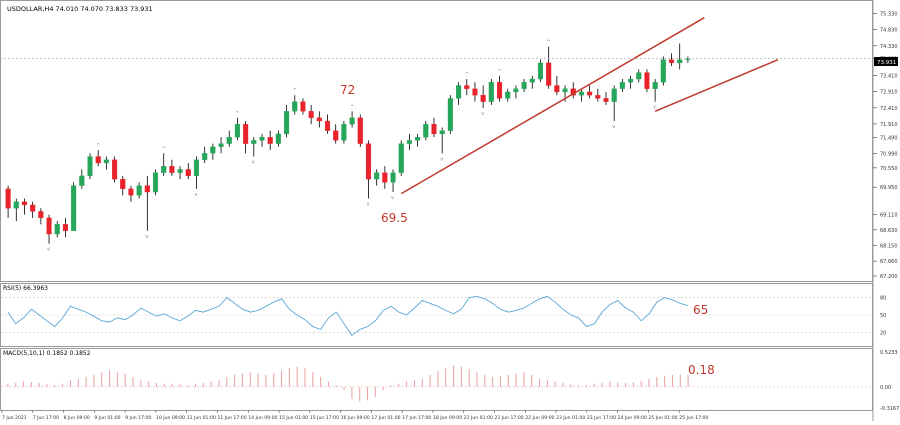 The image size is (900, 425). Describe the element at coordinates (889, 109) in the screenshot. I see `price-tick-label: 72.410` at that location.